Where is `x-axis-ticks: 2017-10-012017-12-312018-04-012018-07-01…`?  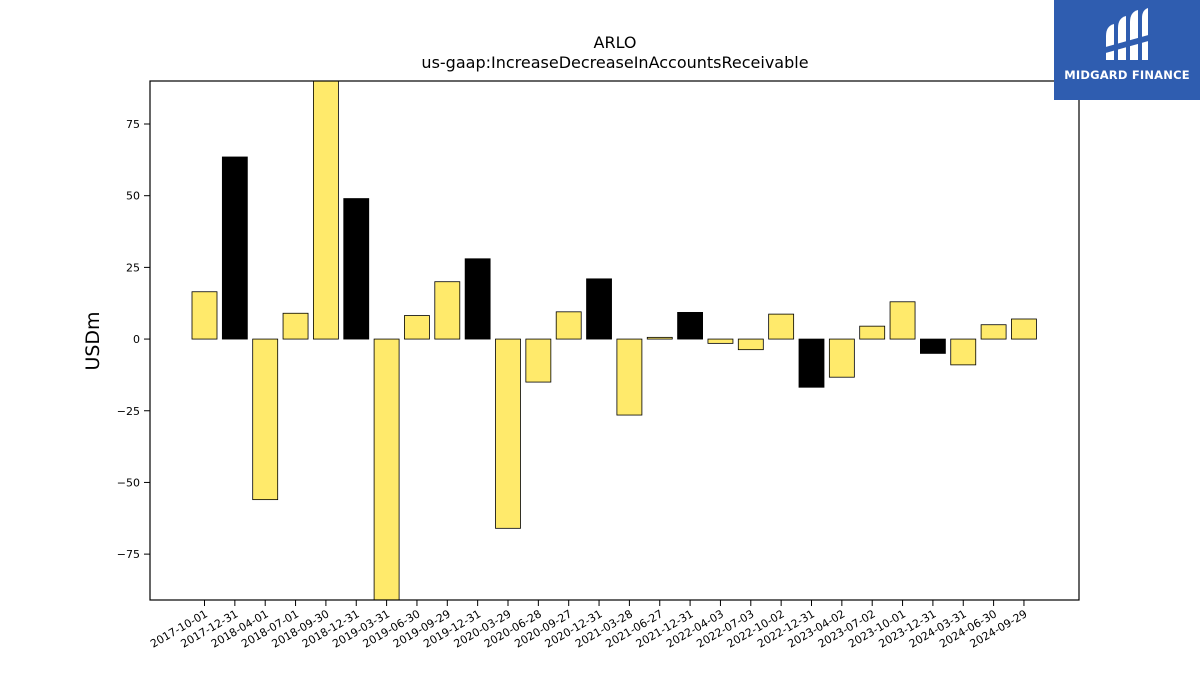
x-axis-ticks: 2017-10-012017-12-312018-04-012018-07-01… is located at coordinates (588, 625).